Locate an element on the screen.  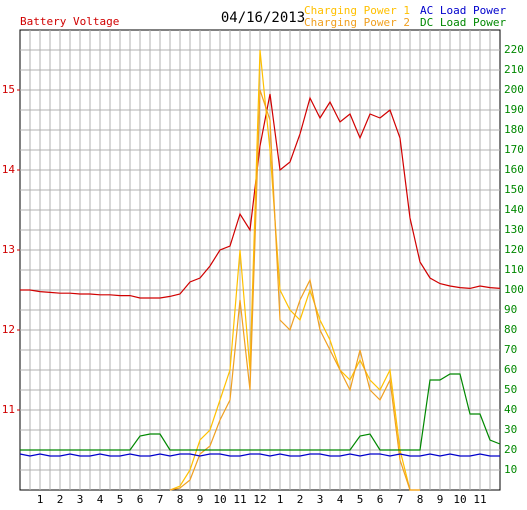
y2-tick-label: 90 is located at coordinates (510, 309).